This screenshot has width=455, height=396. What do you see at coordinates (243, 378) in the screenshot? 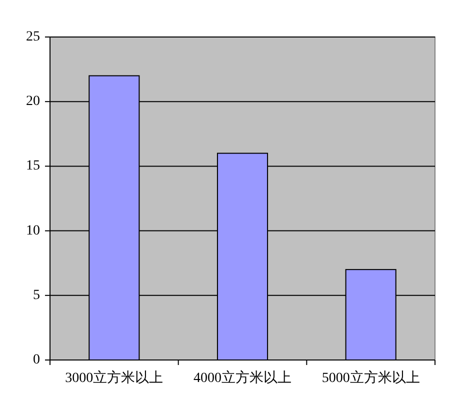
I see `x-tick-label: 4000立方米以上` at bounding box center [243, 378].